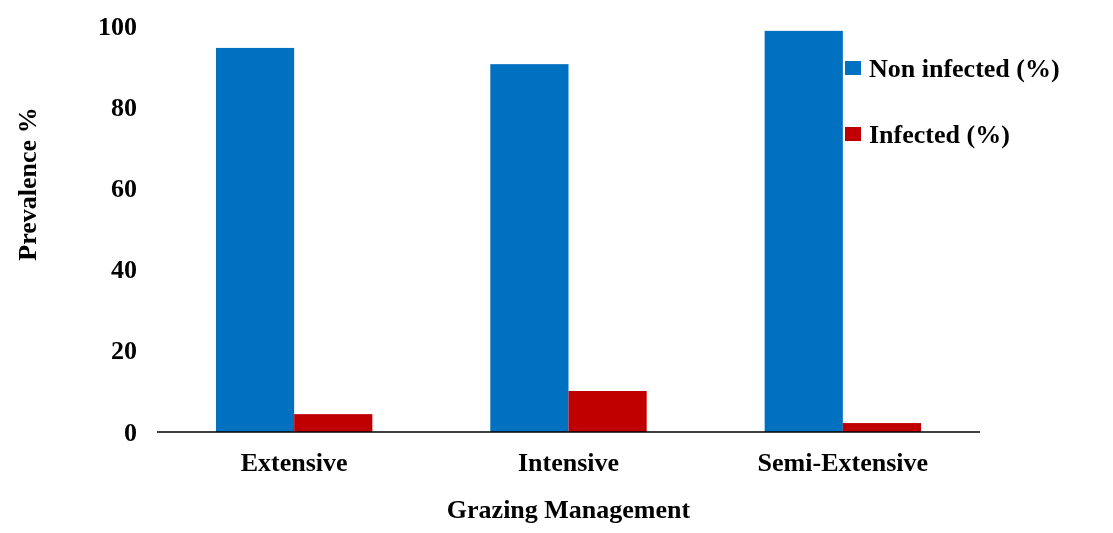 The width and height of the screenshot is (1113, 533). Describe the element at coordinates (568, 462) in the screenshot. I see `x-tick-label: Intensive` at that location.